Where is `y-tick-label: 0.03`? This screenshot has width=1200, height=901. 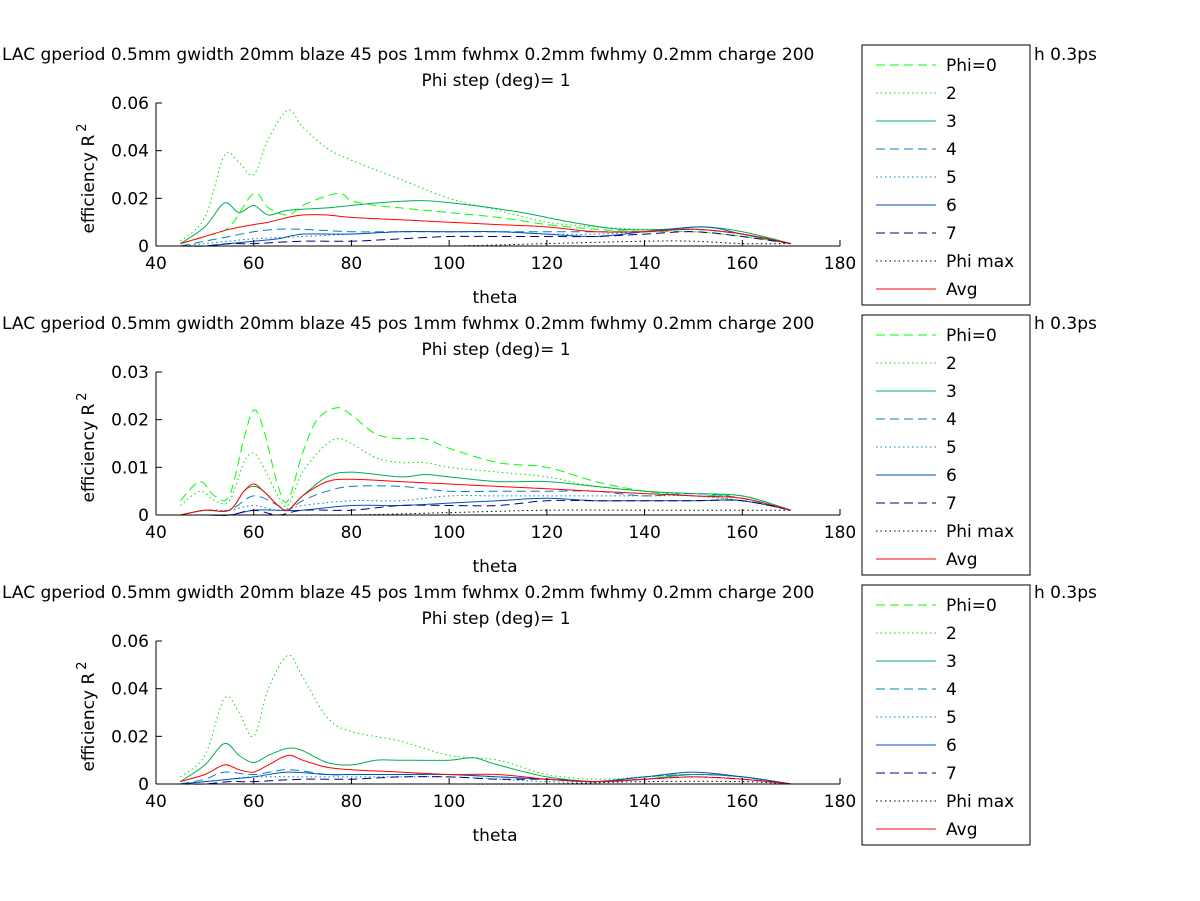
y-tick-label: 0.03 is located at coordinates (130, 373).